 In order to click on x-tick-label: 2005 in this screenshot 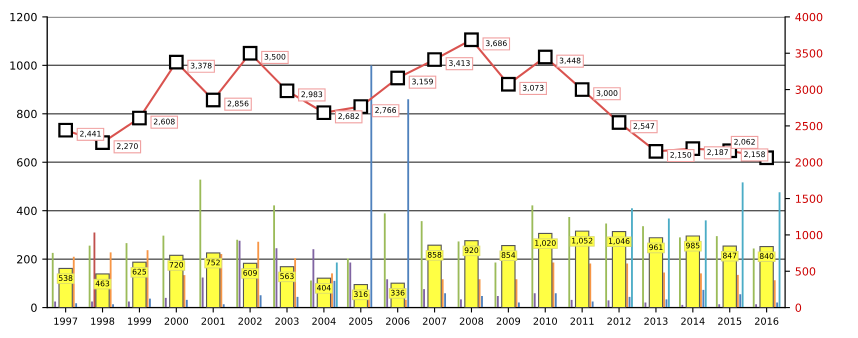, I will do `click(360, 321)`.